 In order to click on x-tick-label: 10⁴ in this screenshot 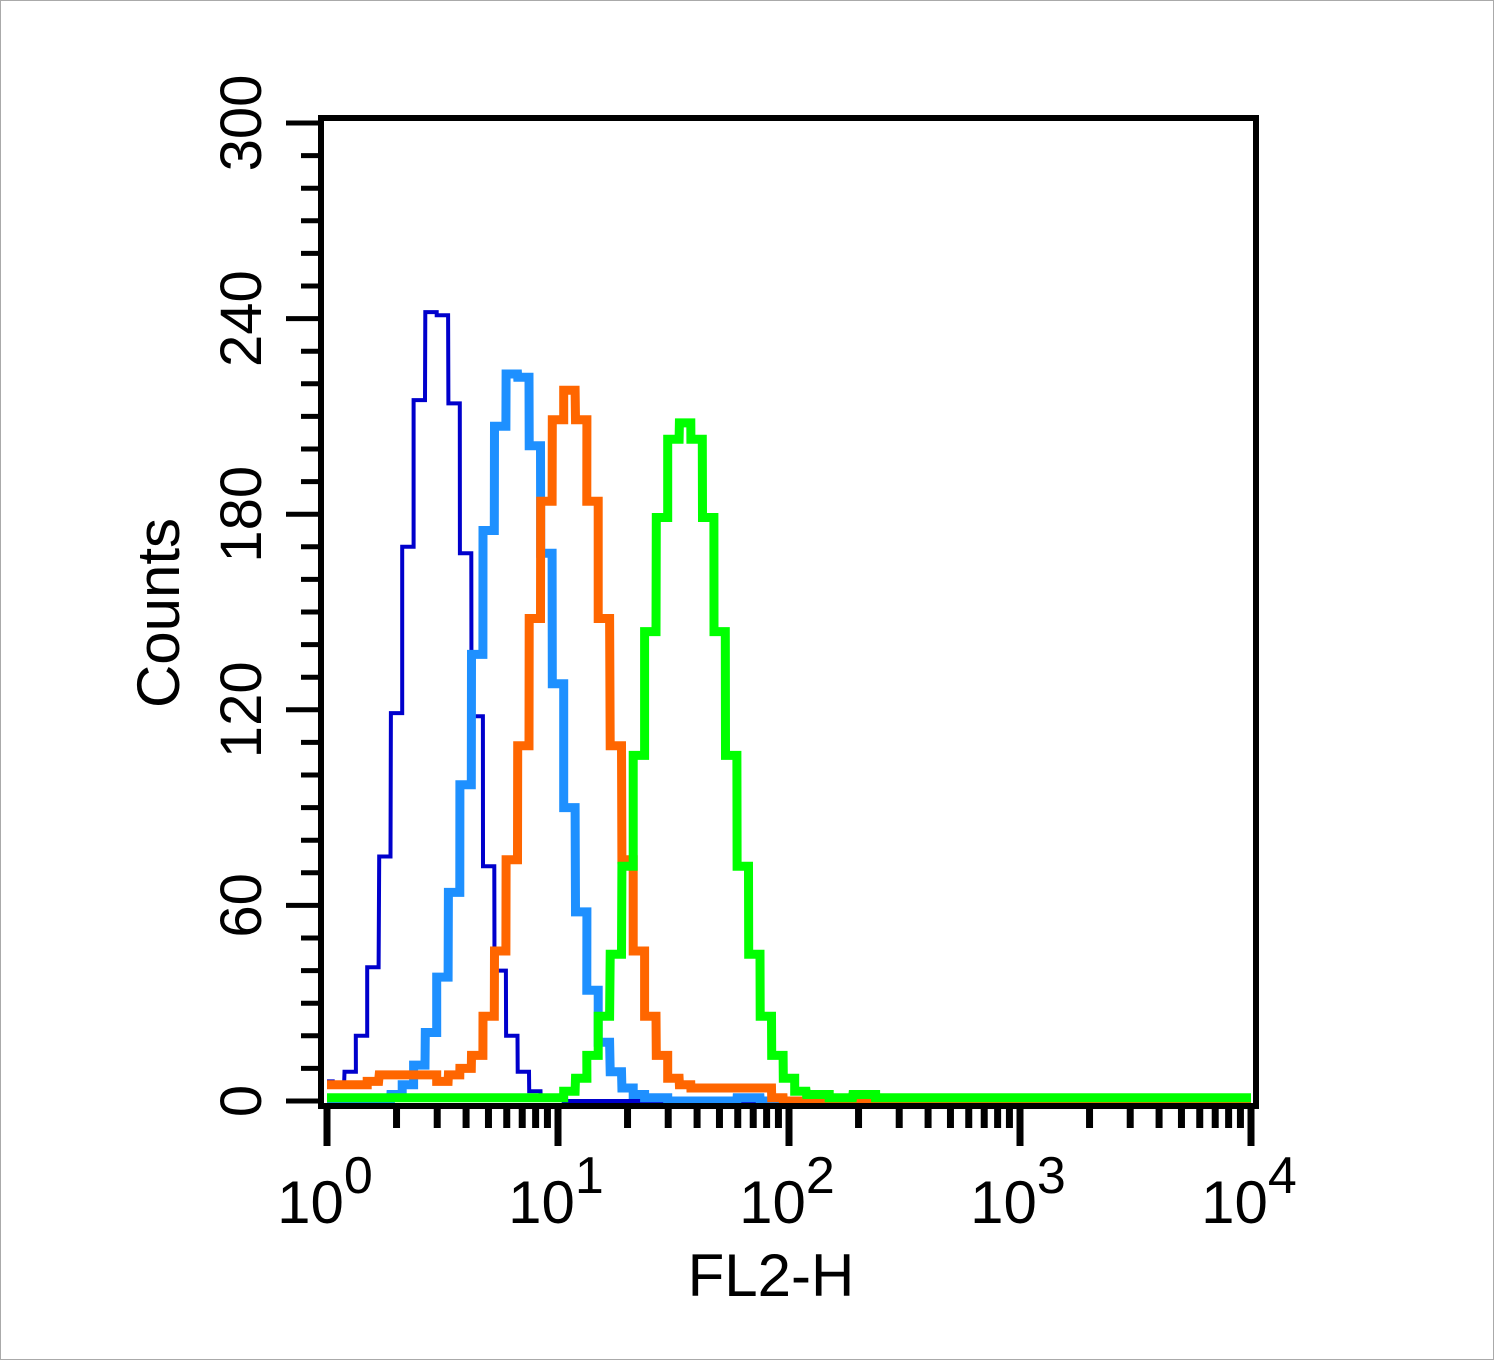, I will do `click(1249, 1191)`.